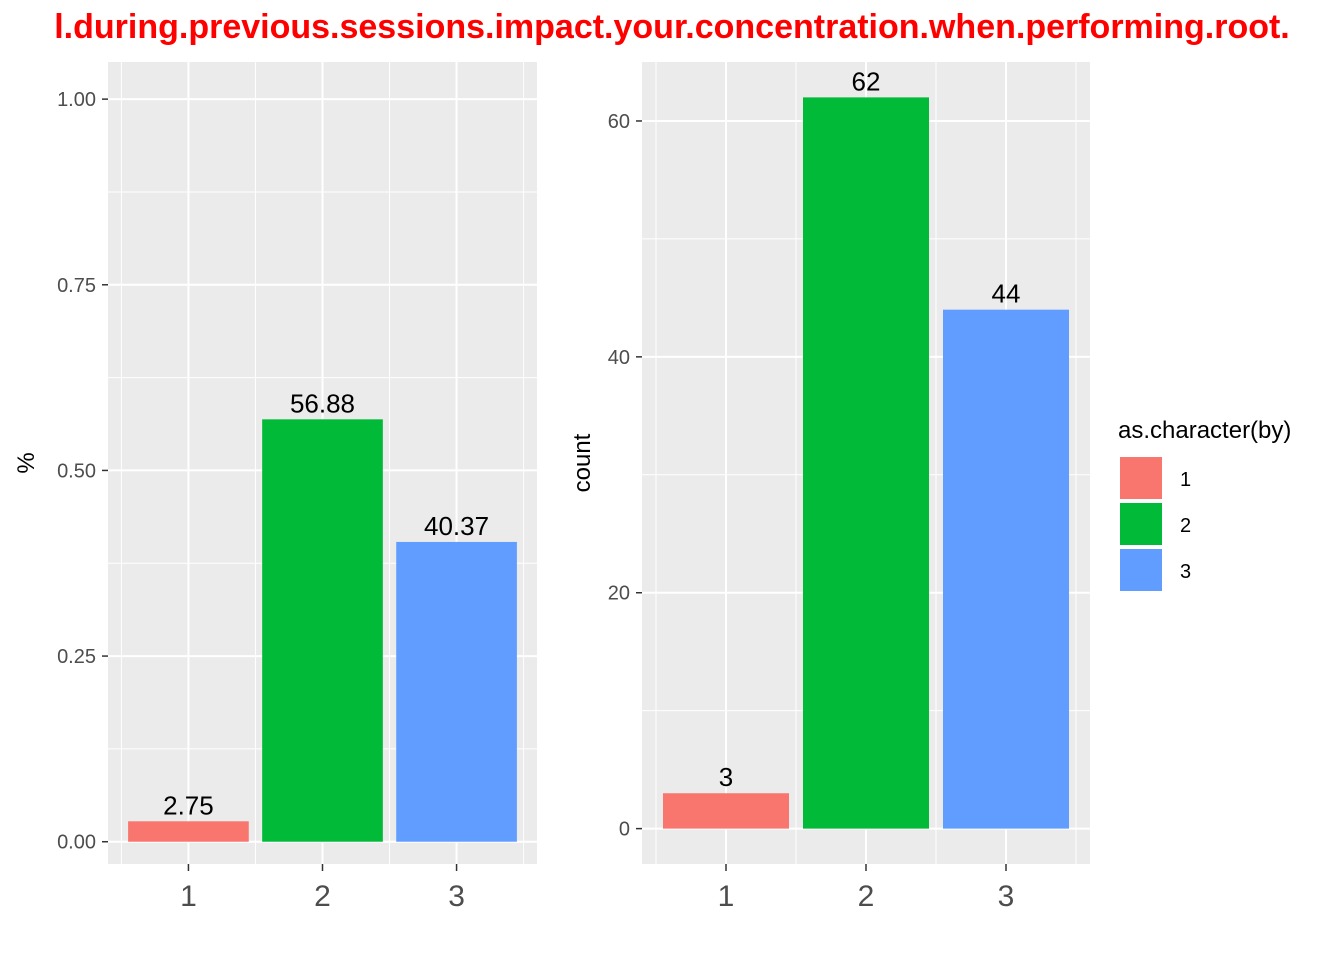  What do you see at coordinates (1185, 480) in the screenshot?
I see `legend-label-1: 1` at bounding box center [1185, 480].